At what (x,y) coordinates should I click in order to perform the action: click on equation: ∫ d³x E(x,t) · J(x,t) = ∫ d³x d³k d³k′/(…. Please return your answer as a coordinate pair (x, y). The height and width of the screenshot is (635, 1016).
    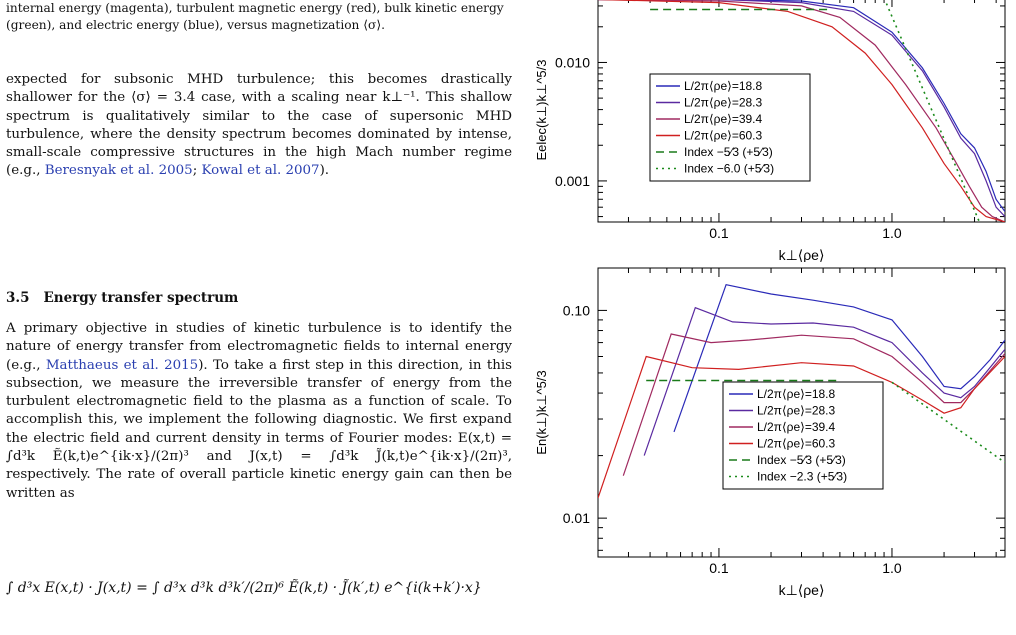
    Looking at the image, I should click on (259, 588).